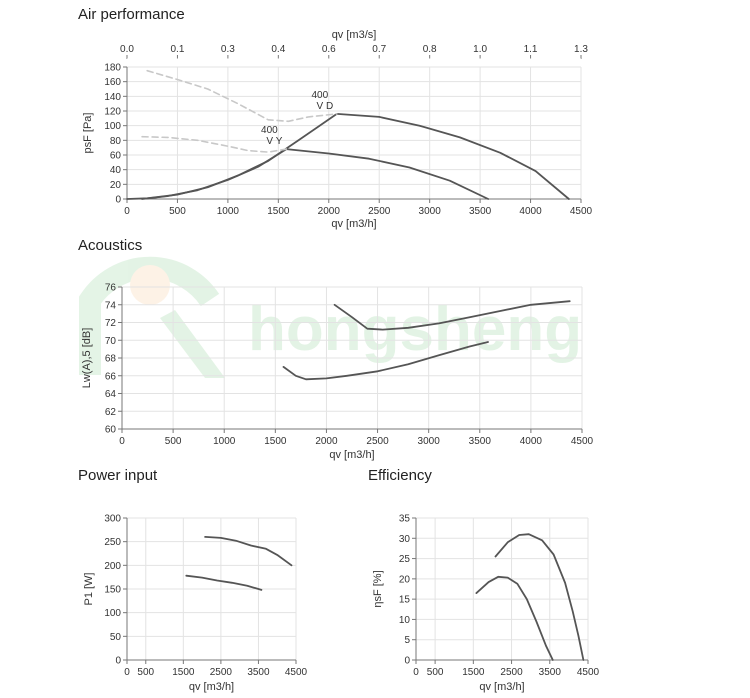 This screenshot has width=750, height=698. I want to click on series-label-1: 400 V D, so click(323, 101).